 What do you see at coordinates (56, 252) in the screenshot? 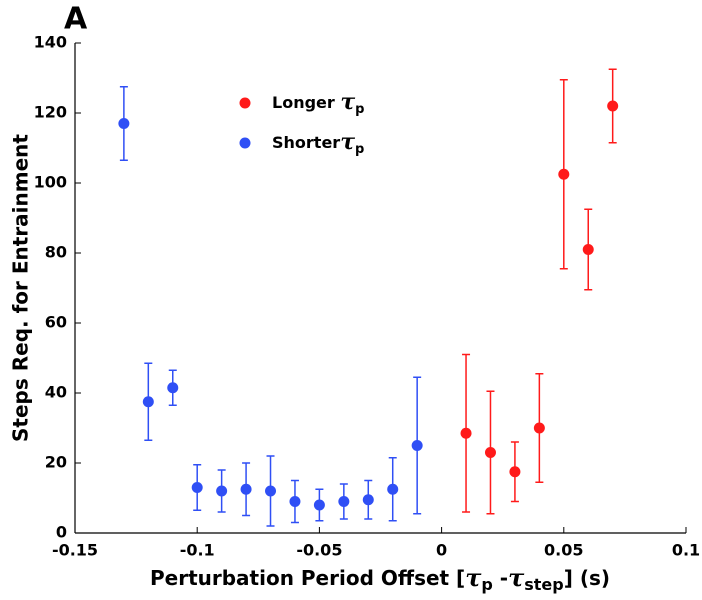
I see `y-tick-label: 80` at bounding box center [56, 252].